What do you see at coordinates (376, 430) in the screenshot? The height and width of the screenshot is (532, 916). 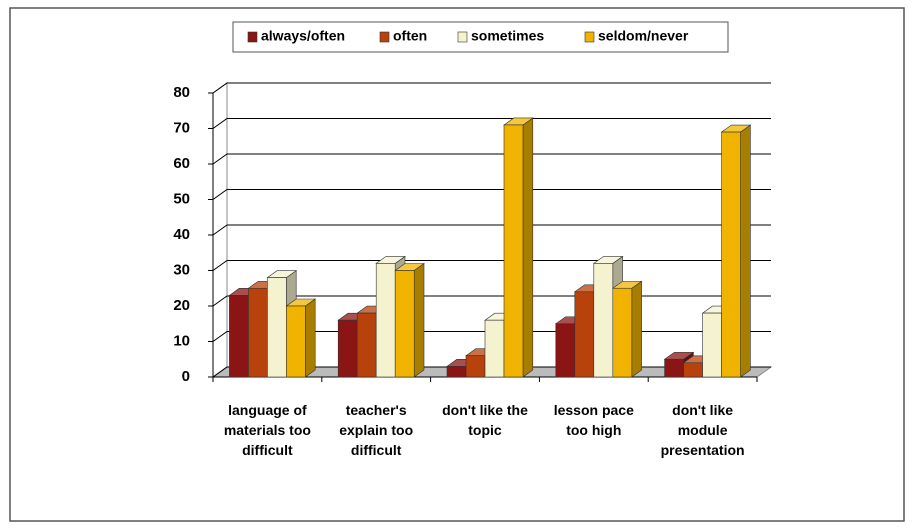 I see `x-tick-label: teacher's explain too difficult` at bounding box center [376, 430].